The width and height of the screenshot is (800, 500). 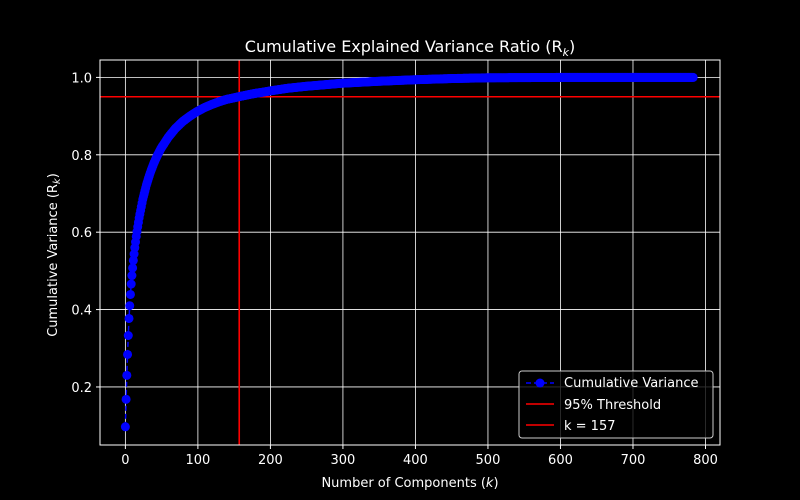 I want to click on x-tick-label: 300, so click(x=343, y=460).